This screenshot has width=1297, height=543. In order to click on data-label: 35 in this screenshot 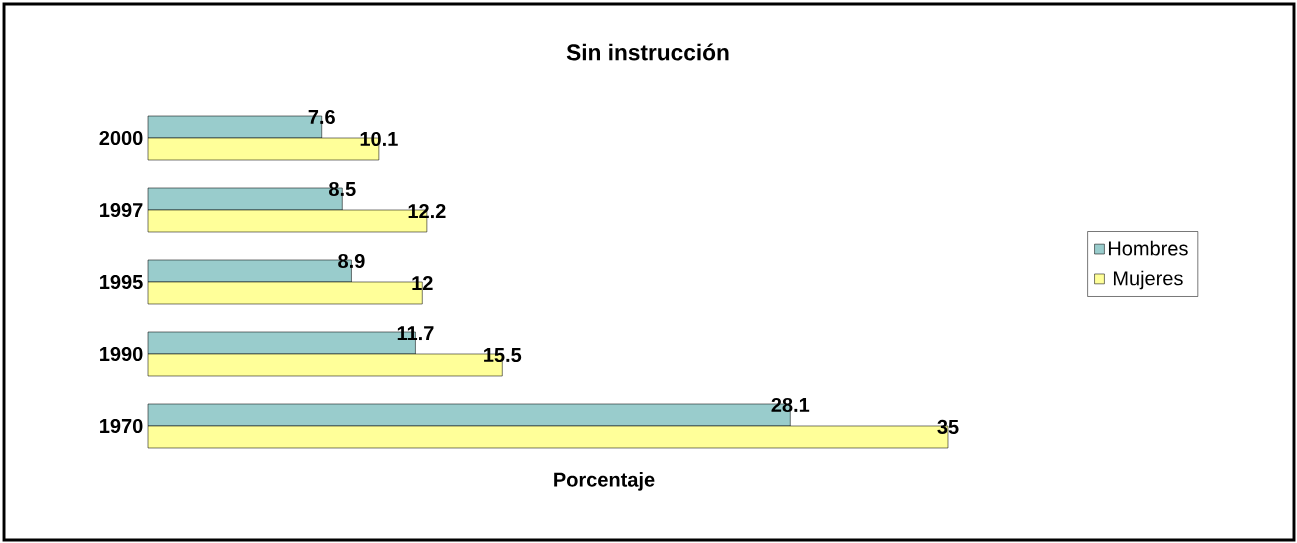, I will do `click(948, 427)`.